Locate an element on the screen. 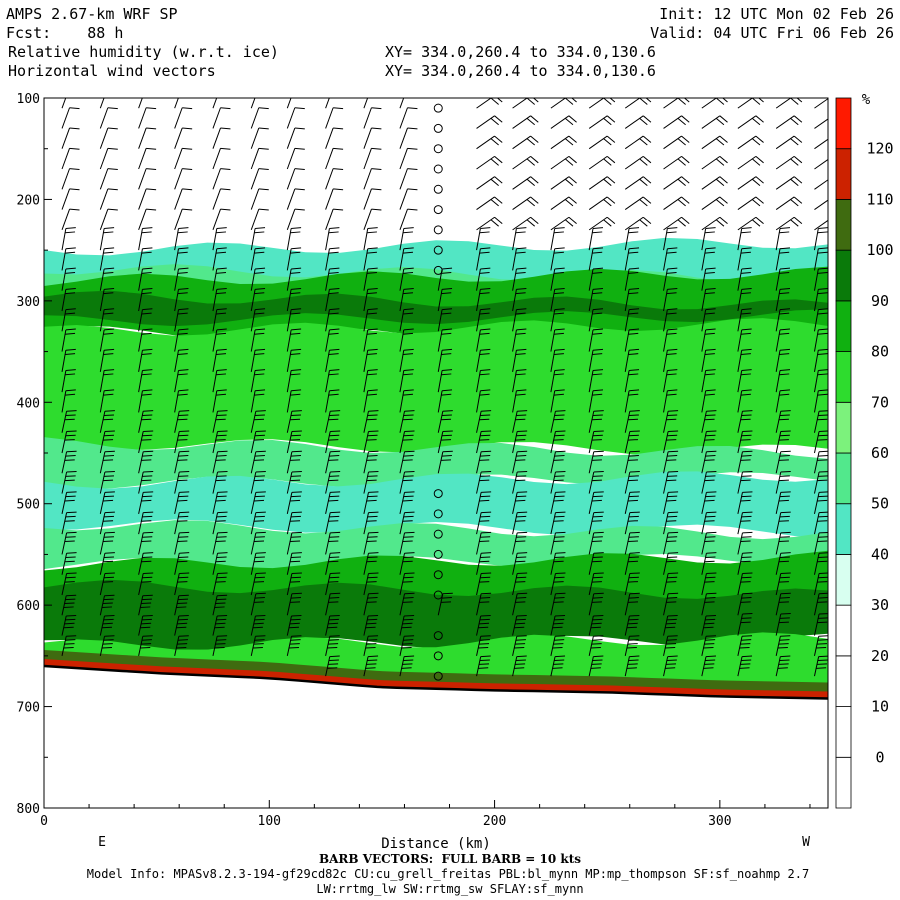 The width and height of the screenshot is (900, 900). colorbar-swatch is located at coordinates (843, 377).